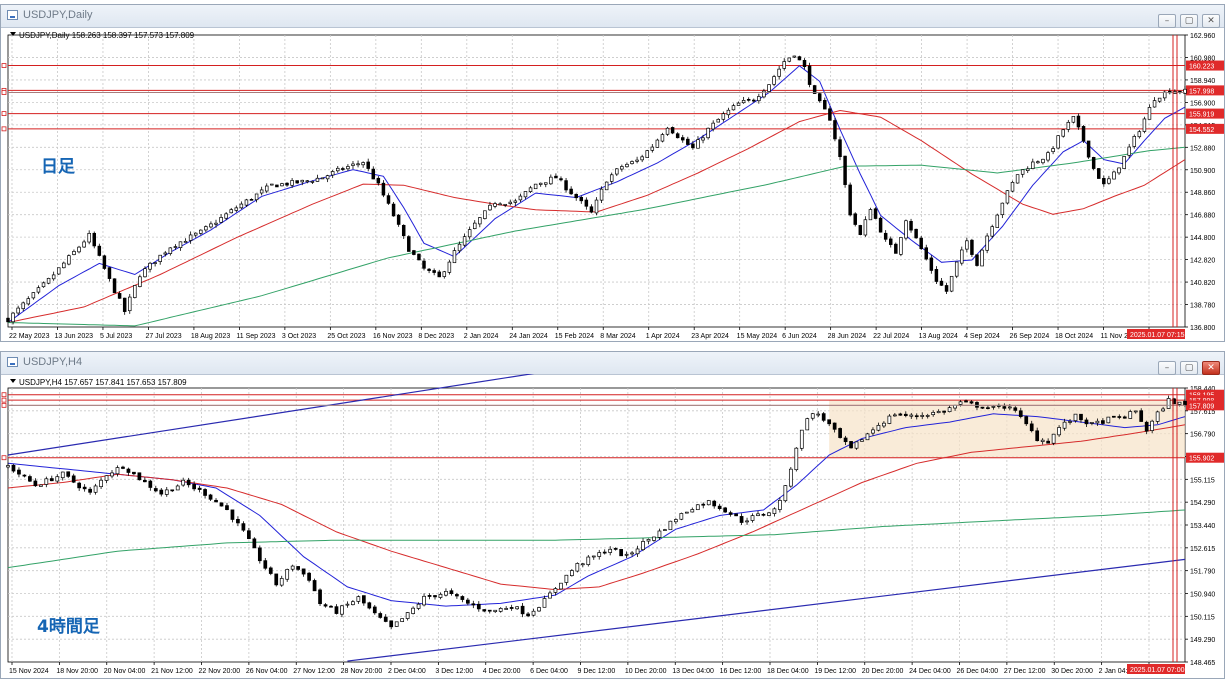 The height and width of the screenshot is (679, 1225). Describe the element at coordinates (1074, 336) in the screenshot. I see `x-tick-label: 18 Oct 2024` at that location.